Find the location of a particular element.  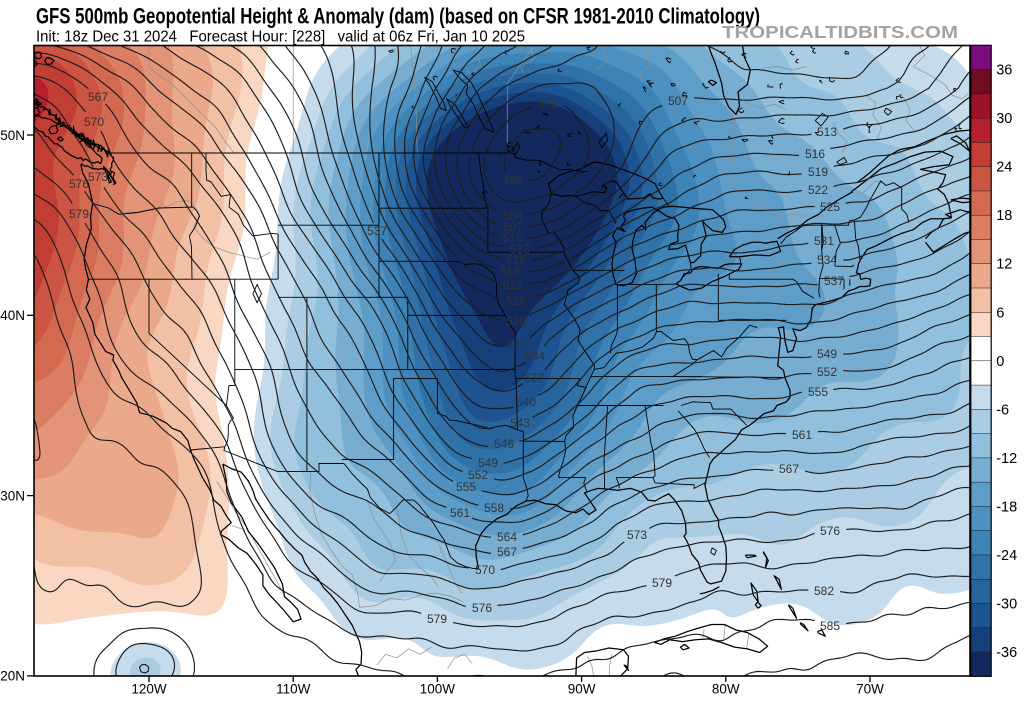

svg-text: 110W is located at coordinates (293, 689).